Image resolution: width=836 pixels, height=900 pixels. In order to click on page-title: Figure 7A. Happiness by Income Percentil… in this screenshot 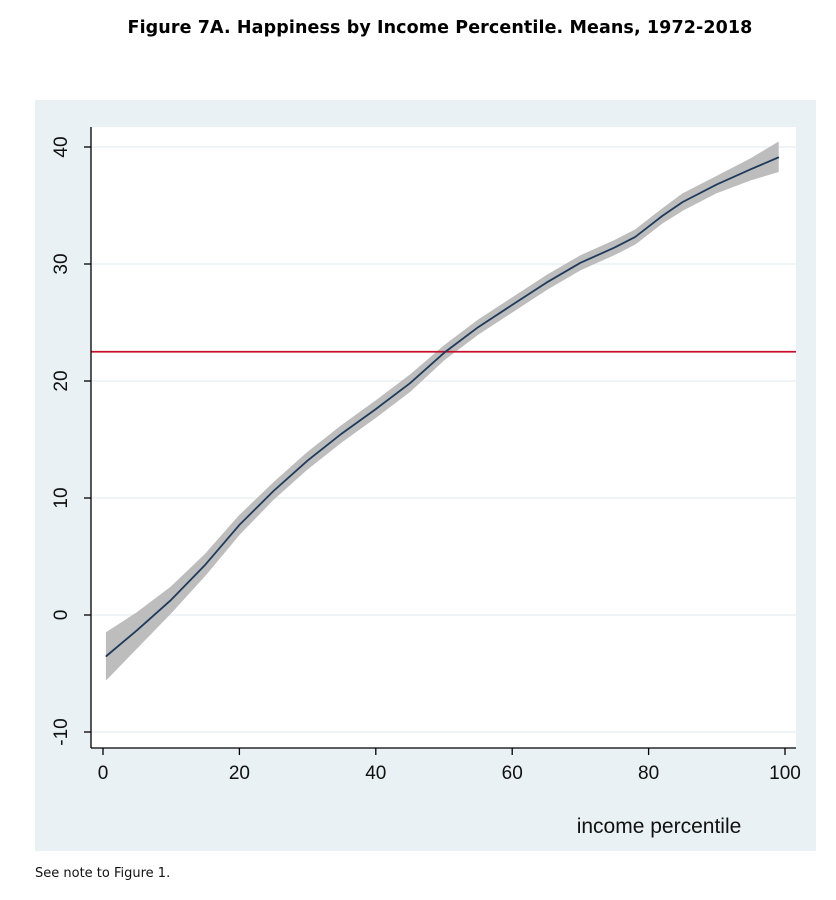, I will do `click(440, 28)`.